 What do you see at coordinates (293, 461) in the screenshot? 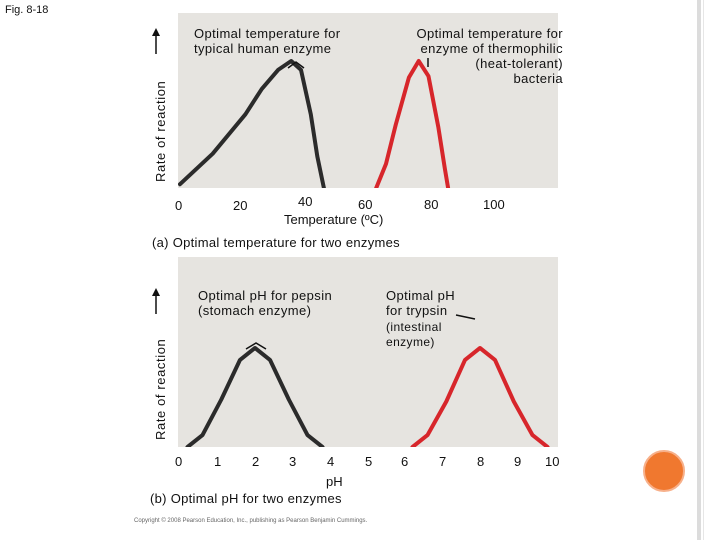
I see `x-tick-b-3: 3` at bounding box center [293, 461].